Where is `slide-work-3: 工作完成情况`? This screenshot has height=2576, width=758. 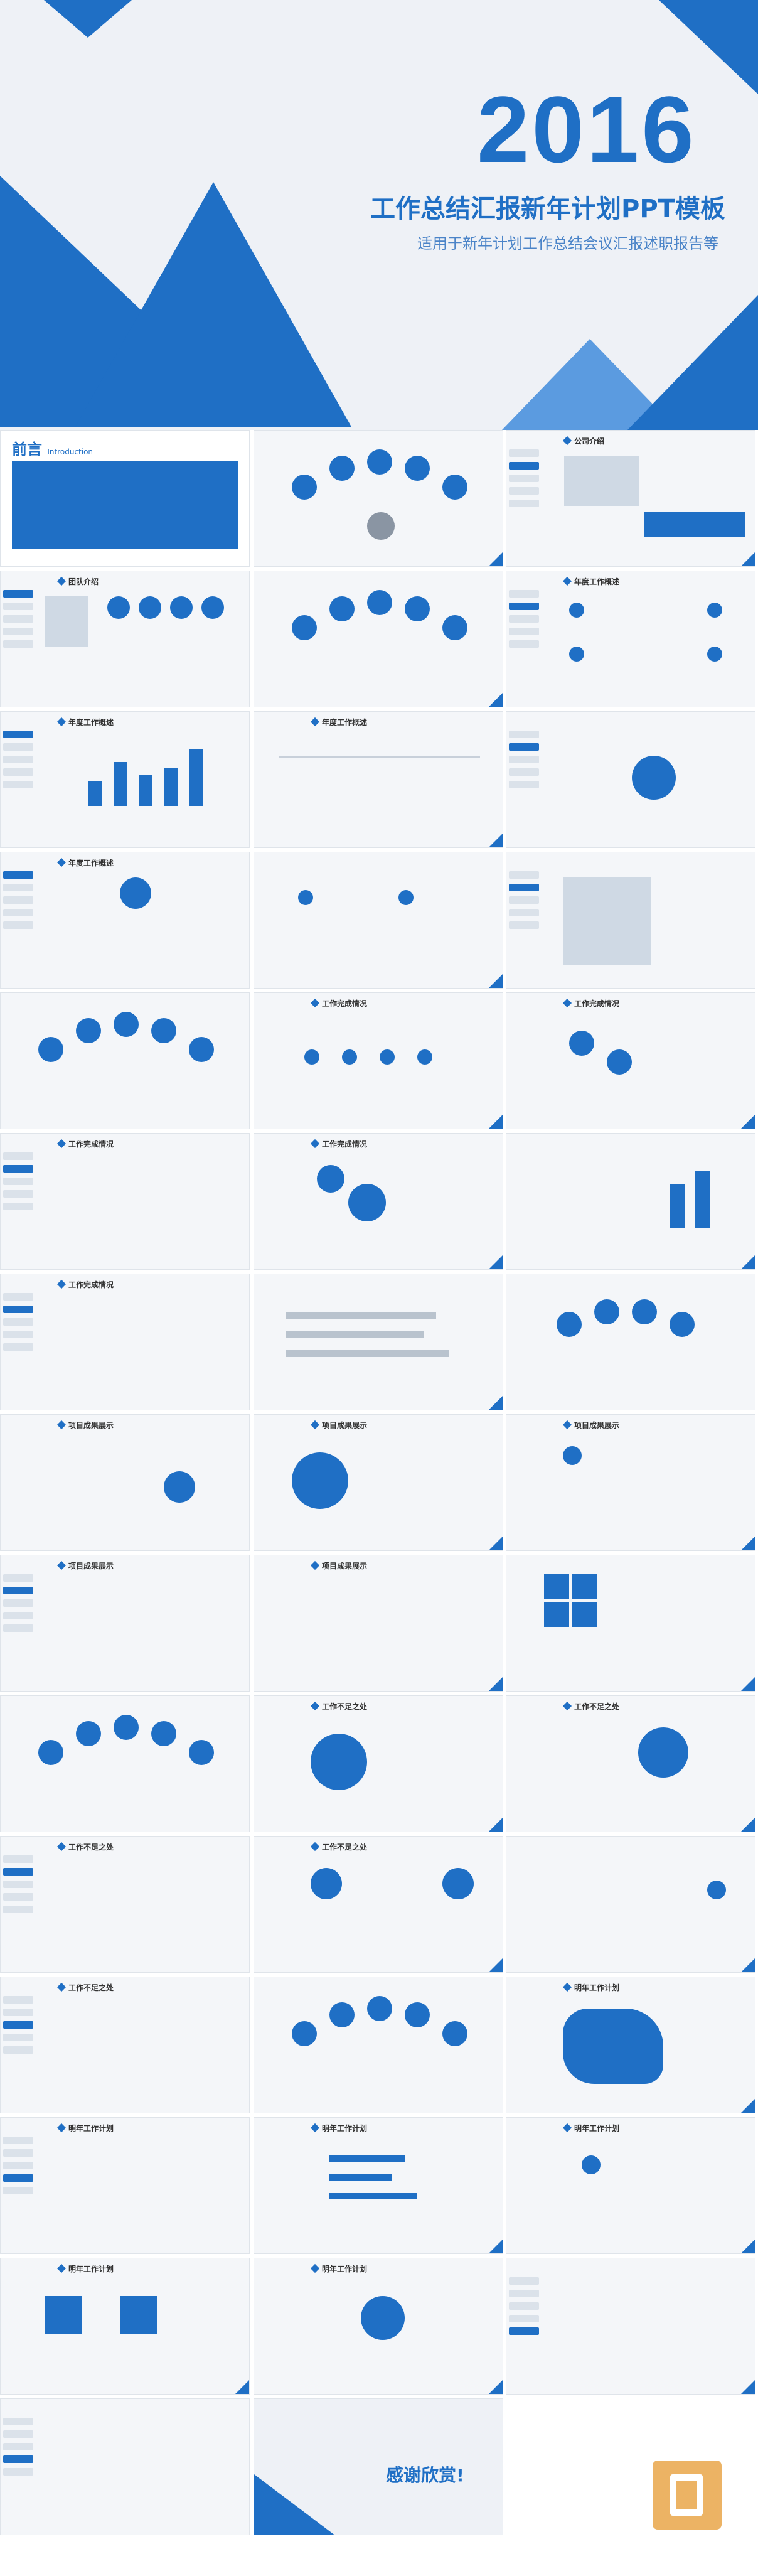 slide-work-3: 工作完成情况 is located at coordinates (125, 1201).